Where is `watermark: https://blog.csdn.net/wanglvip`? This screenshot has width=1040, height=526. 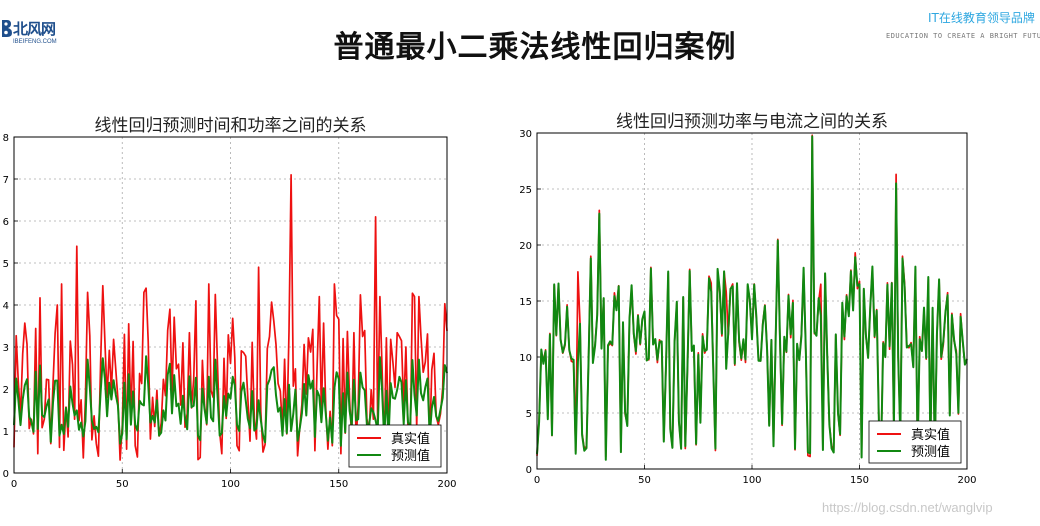
watermark: https://blog.csdn.net/wanglvip is located at coordinates (907, 507).